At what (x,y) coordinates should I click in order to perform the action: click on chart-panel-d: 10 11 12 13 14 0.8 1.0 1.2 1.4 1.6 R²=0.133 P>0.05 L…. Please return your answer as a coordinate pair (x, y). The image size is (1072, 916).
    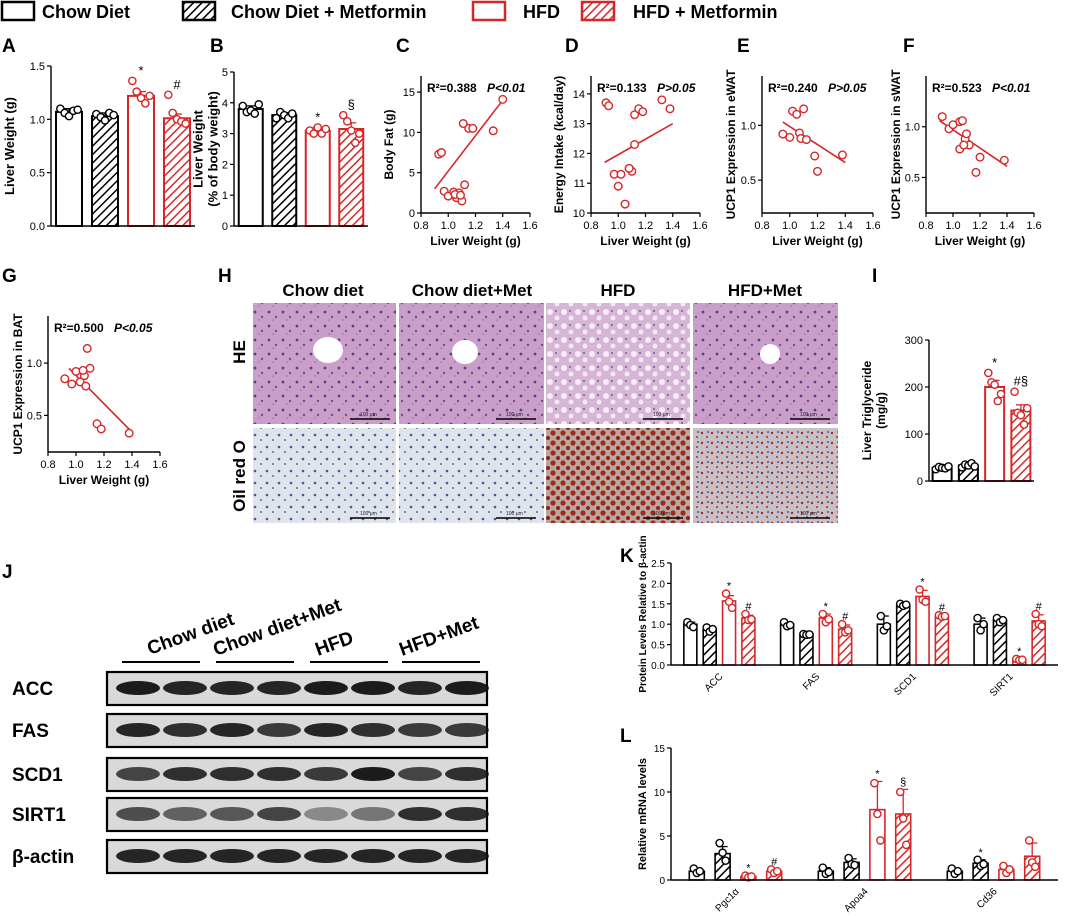
    Looking at the image, I should click on (630, 162).